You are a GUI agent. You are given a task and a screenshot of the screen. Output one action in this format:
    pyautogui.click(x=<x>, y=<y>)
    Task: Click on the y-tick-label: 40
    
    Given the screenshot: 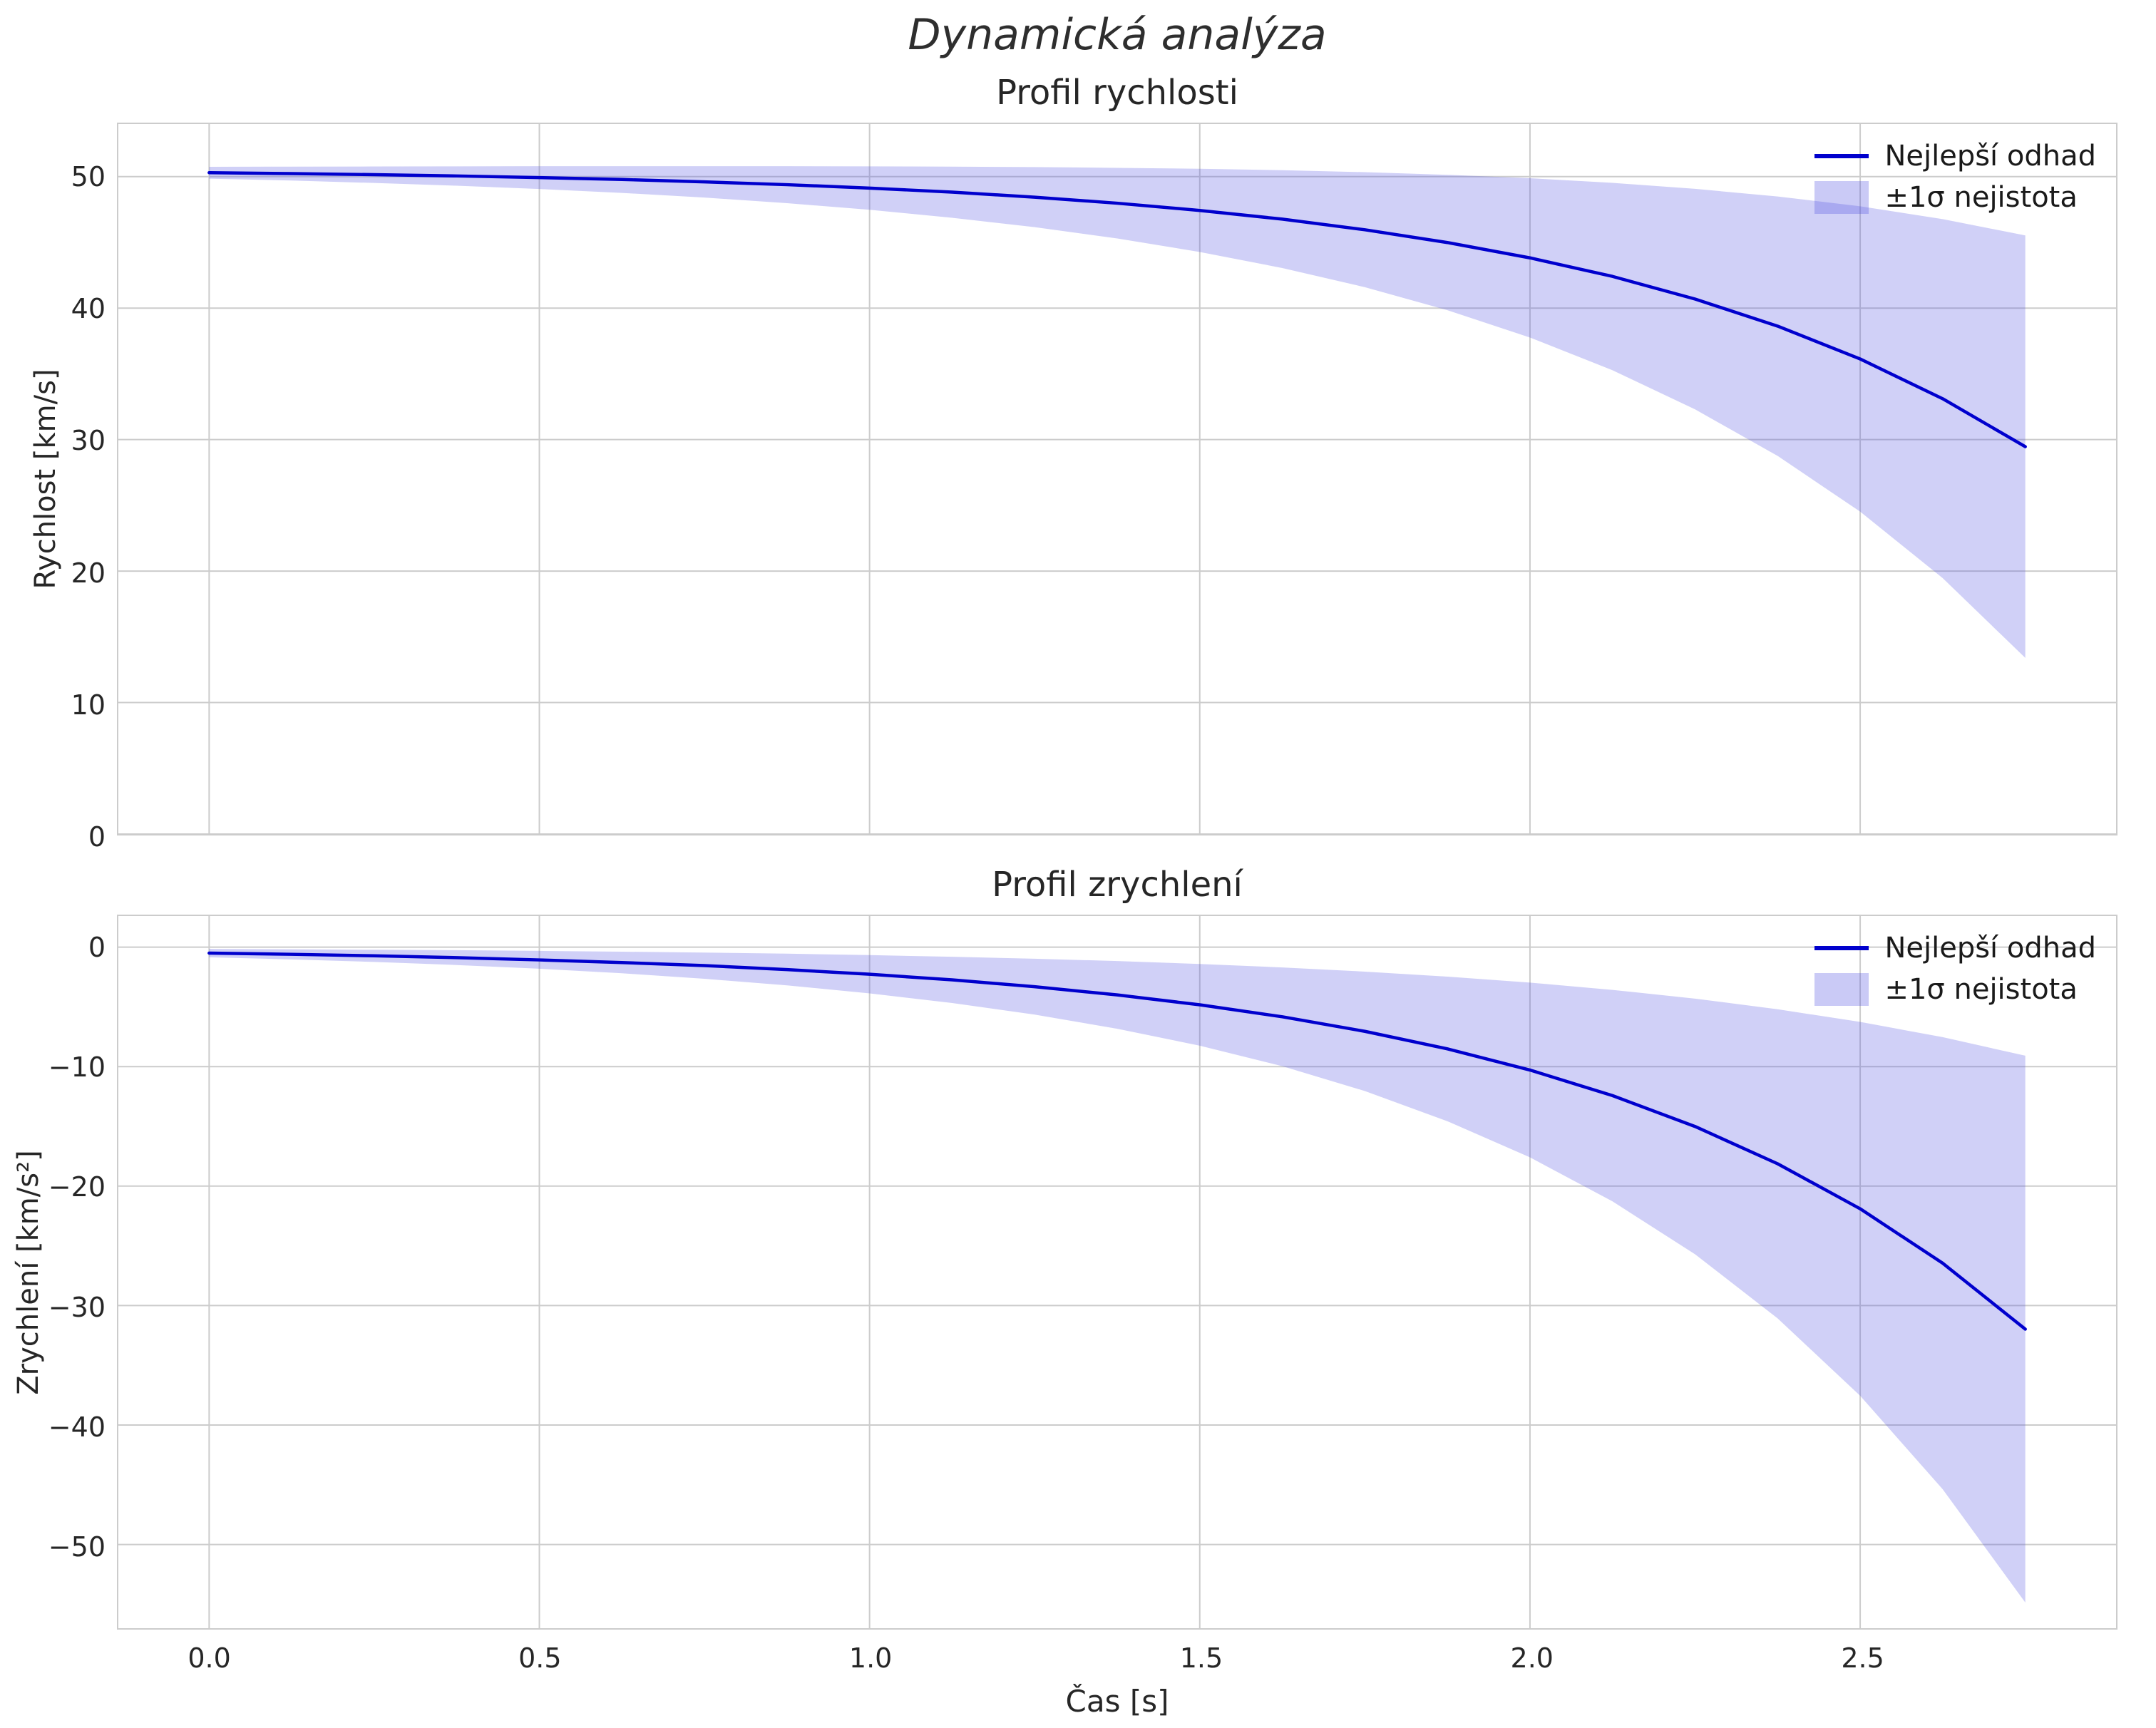 What is the action you would take?
    pyautogui.click(x=88, y=309)
    